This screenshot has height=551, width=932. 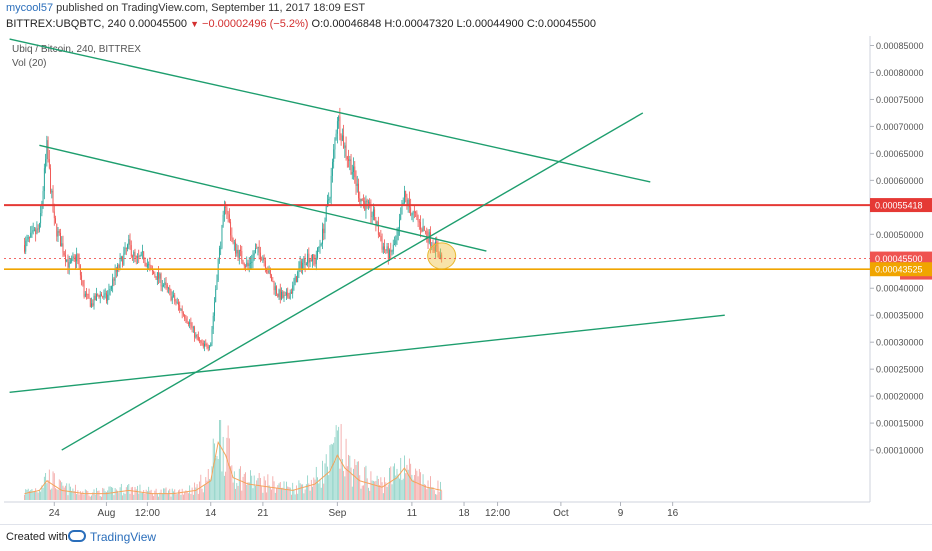 What do you see at coordinates (112, 537) in the screenshot?
I see `tradingview-logo: TradingView` at bounding box center [112, 537].